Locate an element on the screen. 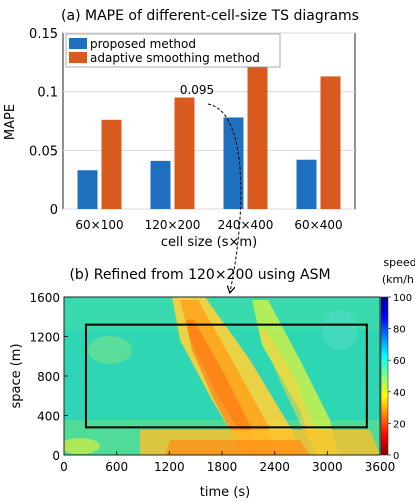 The width and height of the screenshot is (415, 503). heatmap-xtick-label: 3000 is located at coordinates (327, 467).